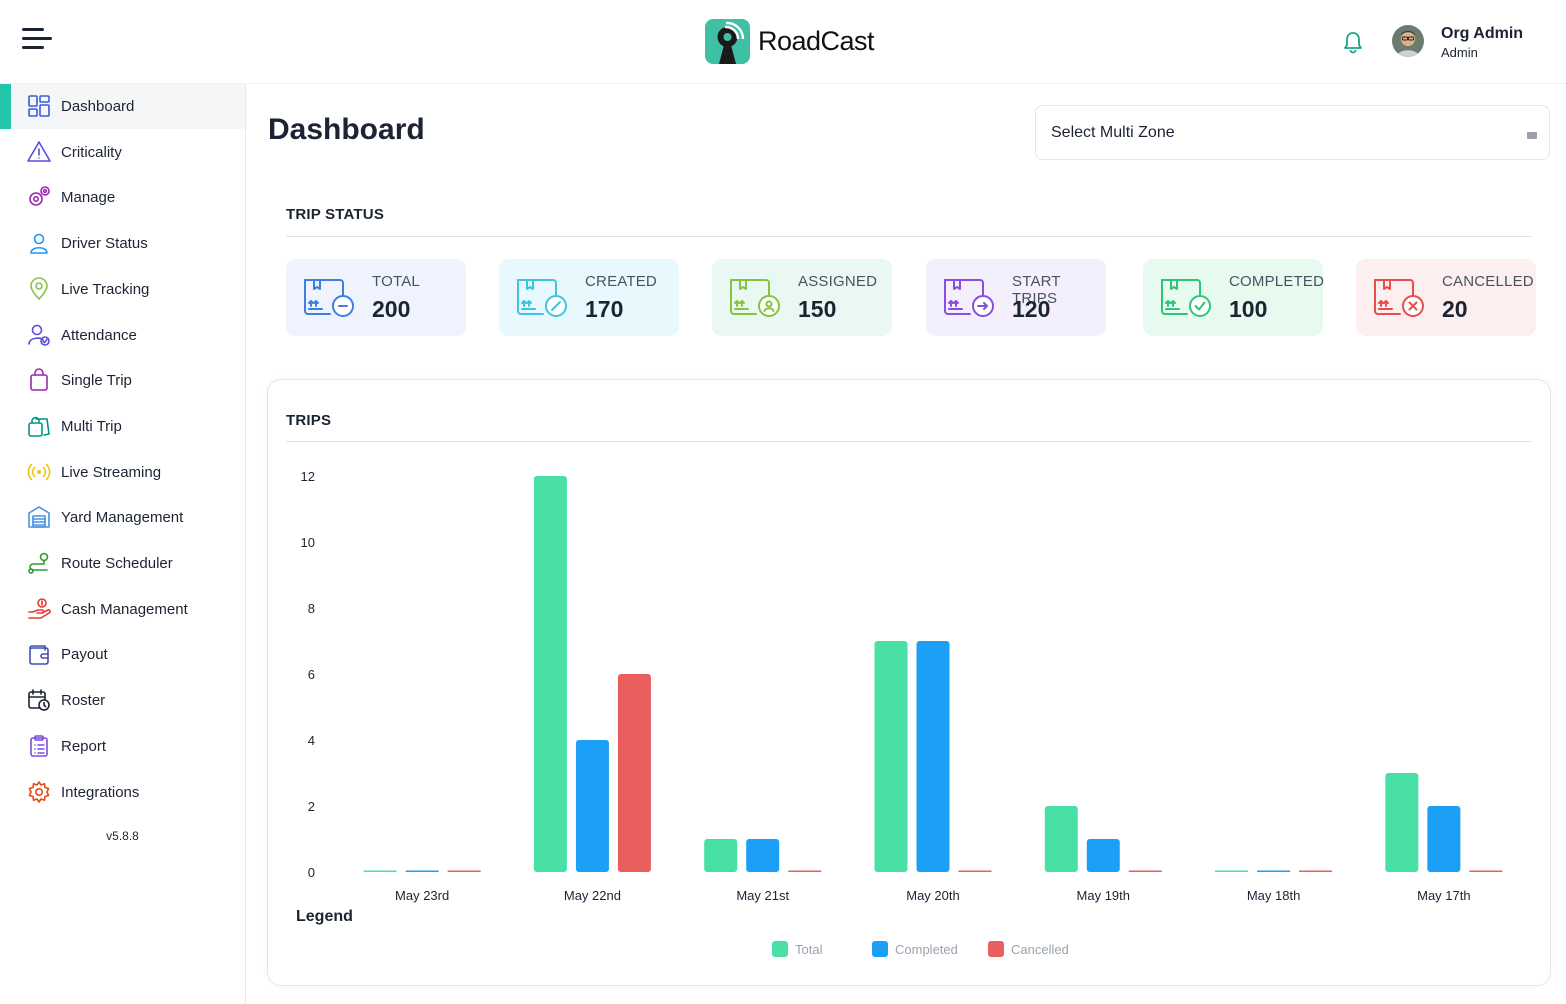 The height and width of the screenshot is (1004, 1566). Describe the element at coordinates (311, 740) in the screenshot. I see `y-tick-label: 4` at that location.